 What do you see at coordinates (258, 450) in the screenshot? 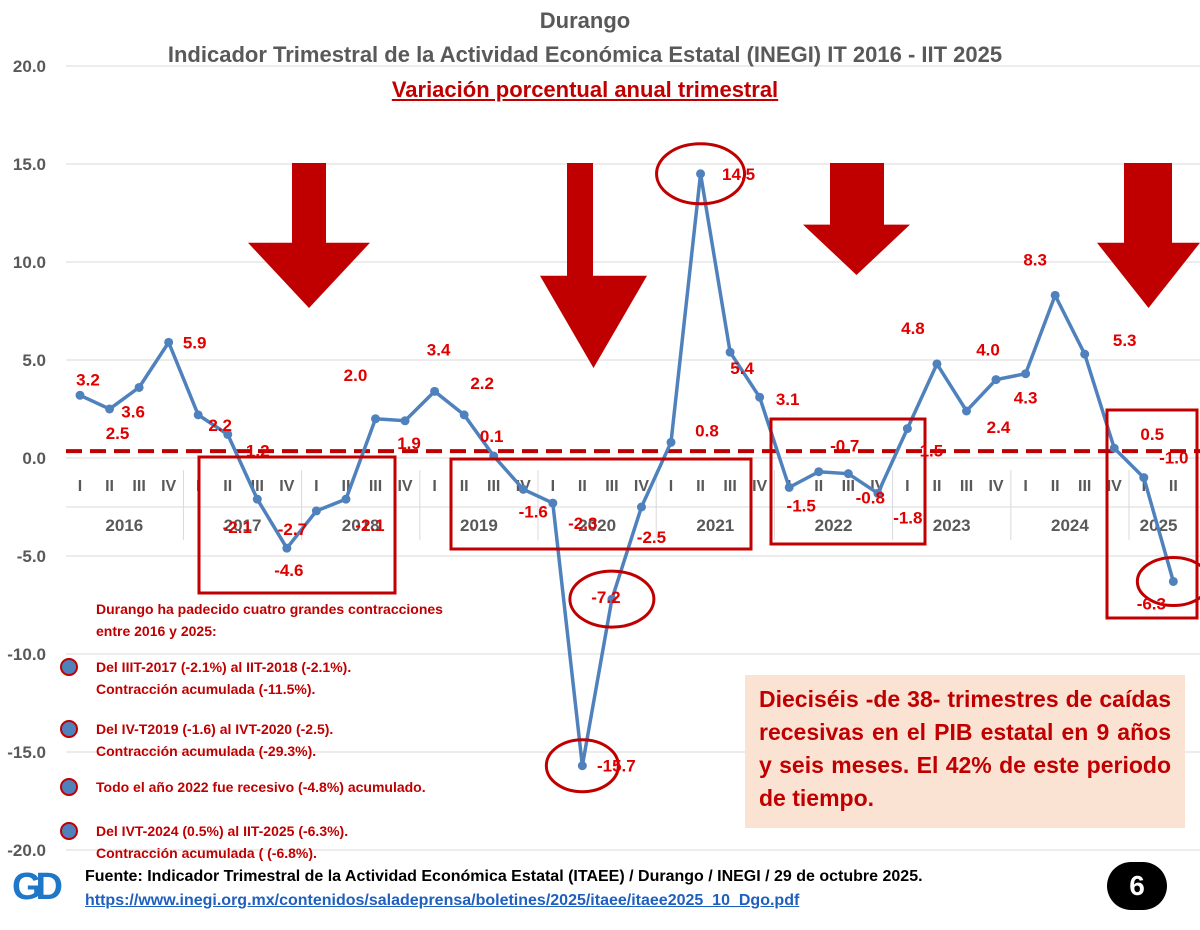
I see `data-label: 1.2` at bounding box center [258, 450].